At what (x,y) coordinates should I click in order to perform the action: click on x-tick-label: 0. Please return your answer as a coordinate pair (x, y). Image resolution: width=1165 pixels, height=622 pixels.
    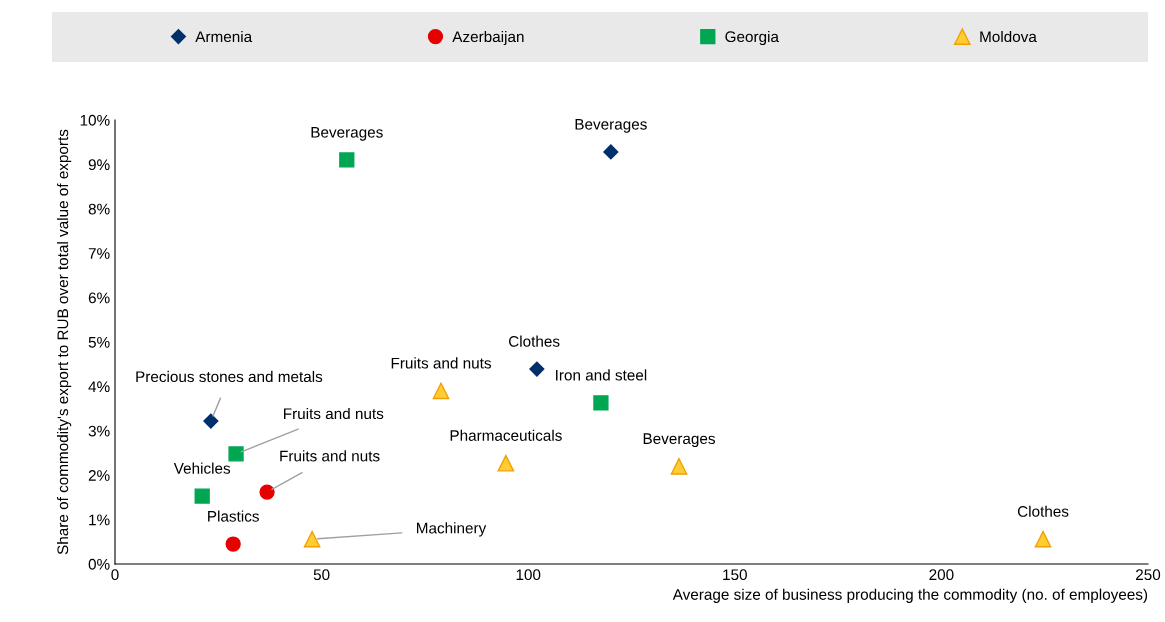
    Looking at the image, I should click on (115, 575).